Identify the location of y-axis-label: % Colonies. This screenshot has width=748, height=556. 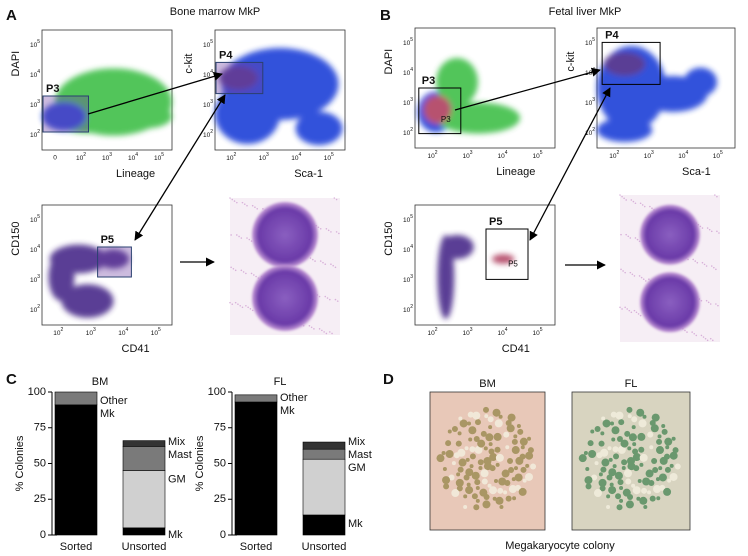
(200, 463).